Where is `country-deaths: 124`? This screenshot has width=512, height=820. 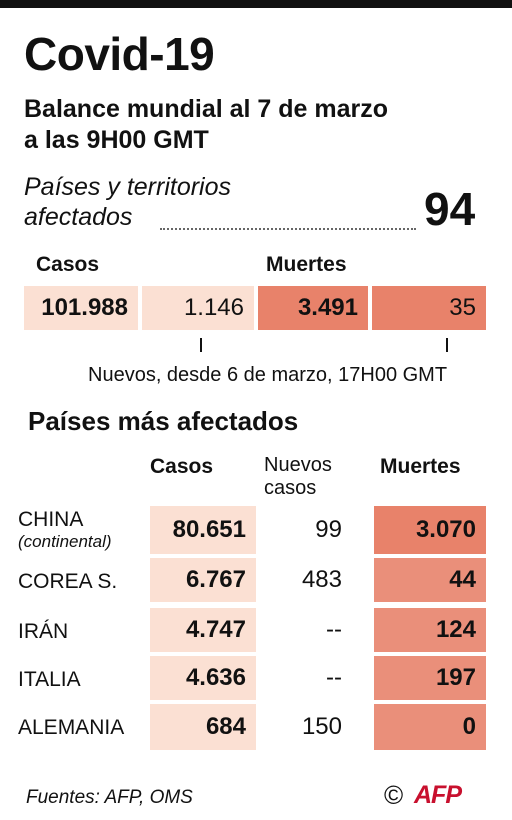 country-deaths: 124 is located at coordinates (430, 630).